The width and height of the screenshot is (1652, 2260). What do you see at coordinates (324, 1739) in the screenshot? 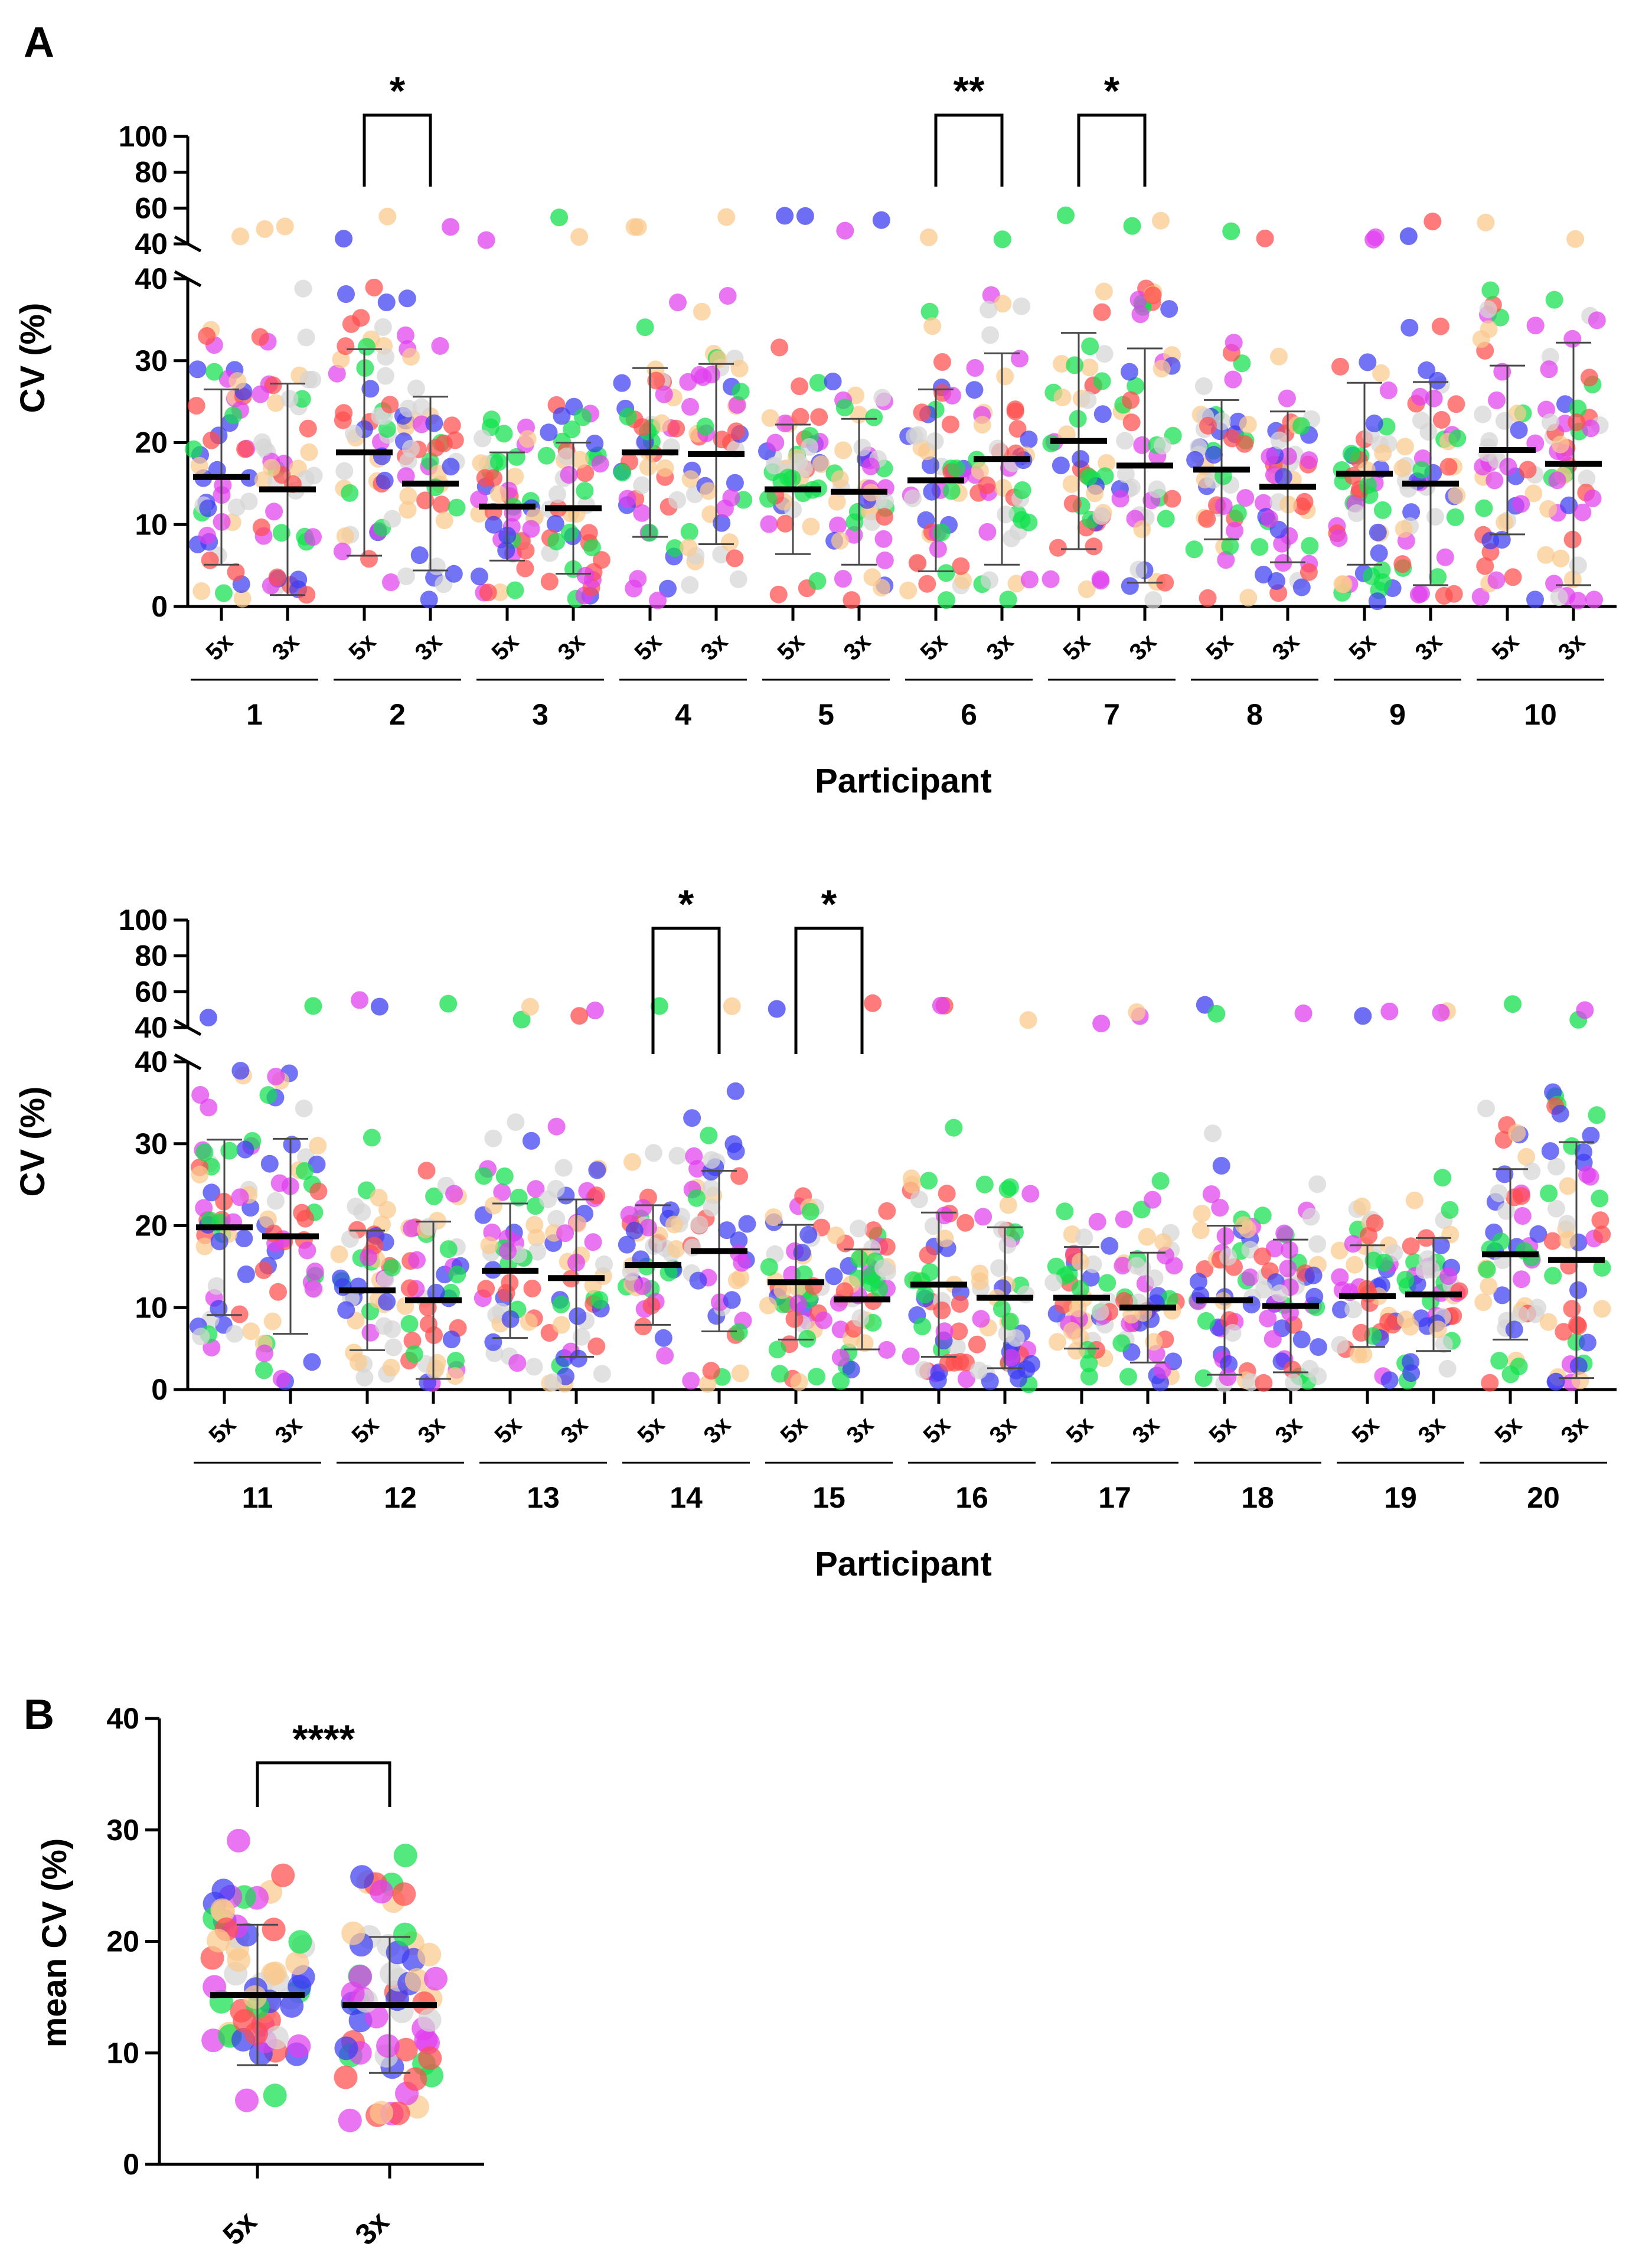
I see `significance-label: ****` at bounding box center [324, 1739].